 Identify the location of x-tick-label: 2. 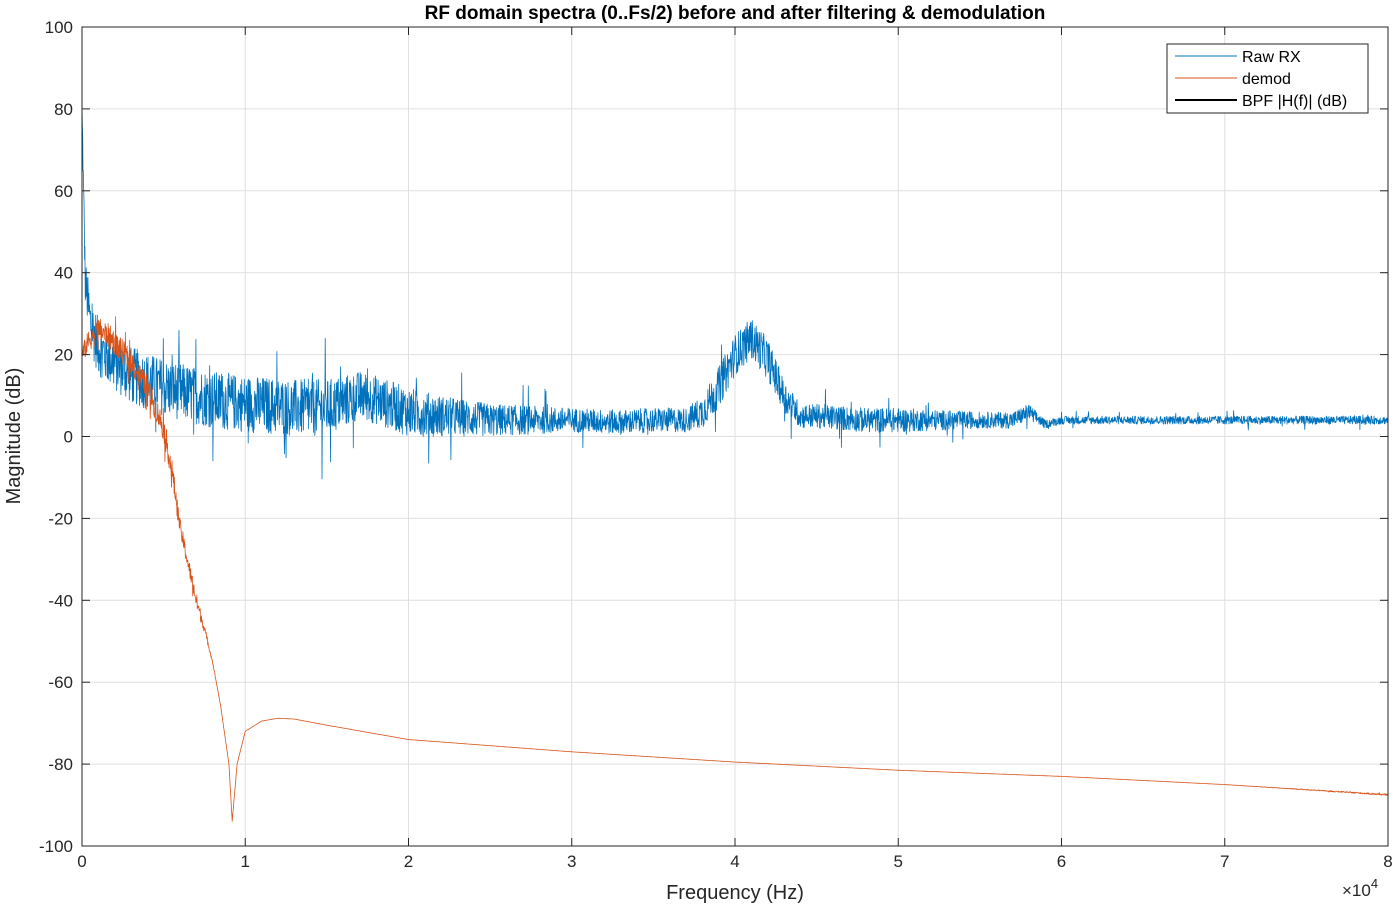
(408, 861).